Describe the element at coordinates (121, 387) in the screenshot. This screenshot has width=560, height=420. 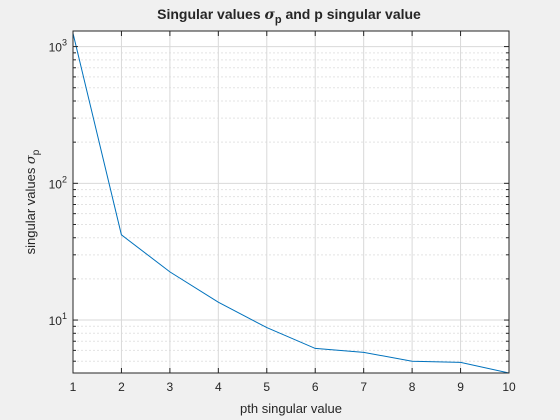
I see `x-tick-label: 2` at that location.